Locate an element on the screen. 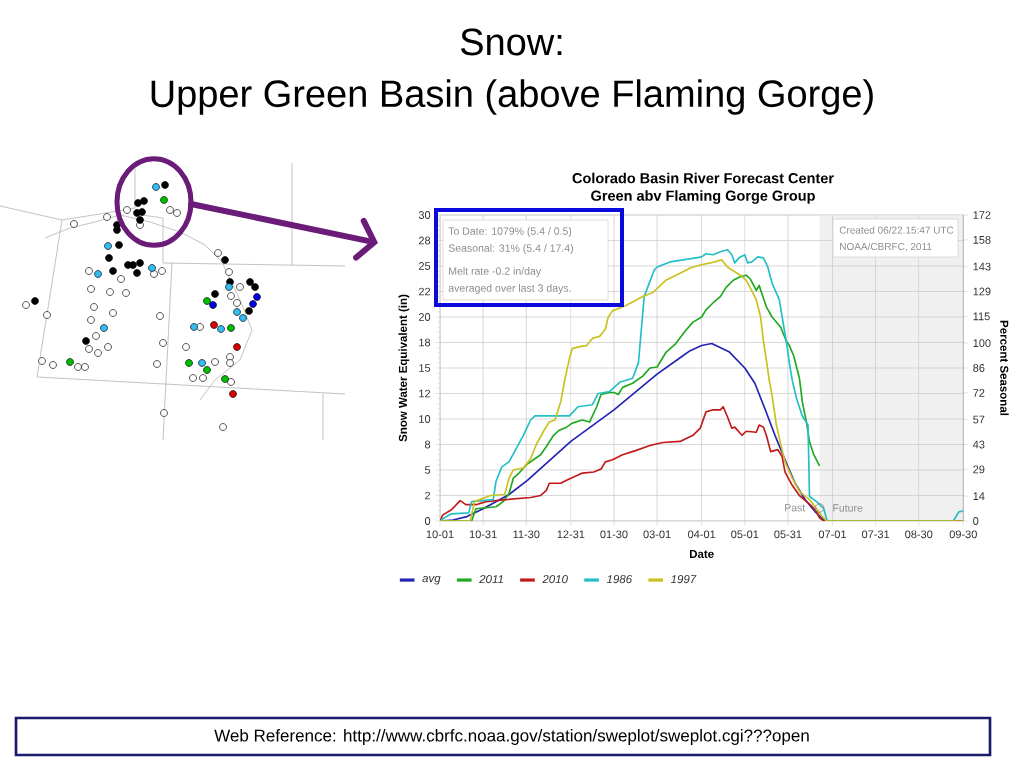 This screenshot has width=1024, height=768. text: Colorado Basin River Forecast Center is located at coordinates (703, 178).